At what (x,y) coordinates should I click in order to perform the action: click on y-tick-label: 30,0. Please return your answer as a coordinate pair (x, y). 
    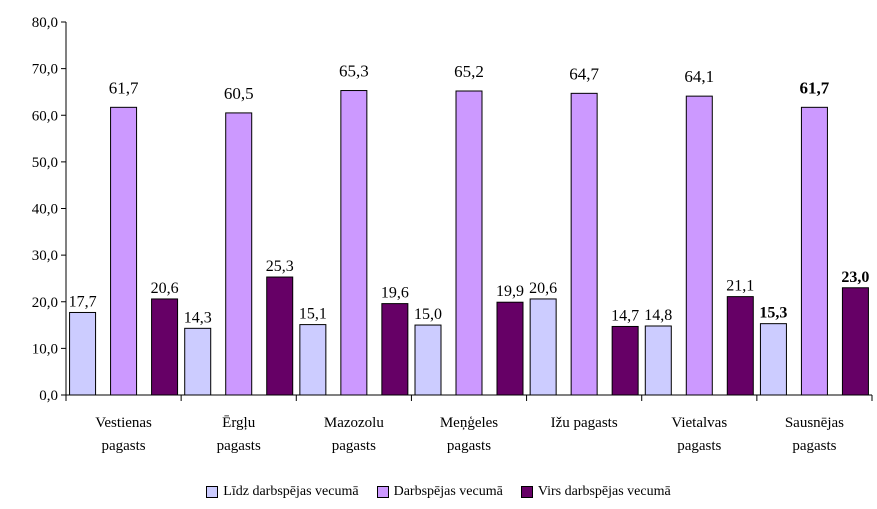
    Looking at the image, I should click on (45, 256).